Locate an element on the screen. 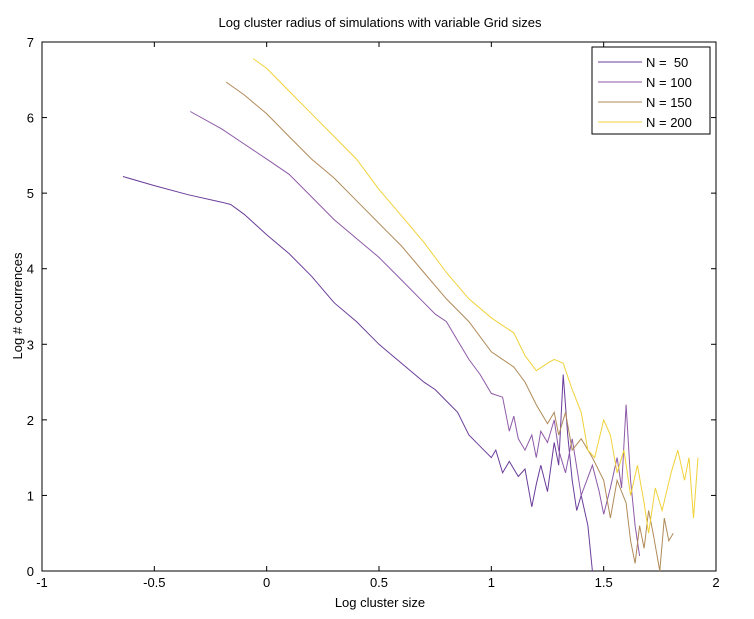 The width and height of the screenshot is (754, 619). legend-label-3: N = 150 is located at coordinates (669, 102).